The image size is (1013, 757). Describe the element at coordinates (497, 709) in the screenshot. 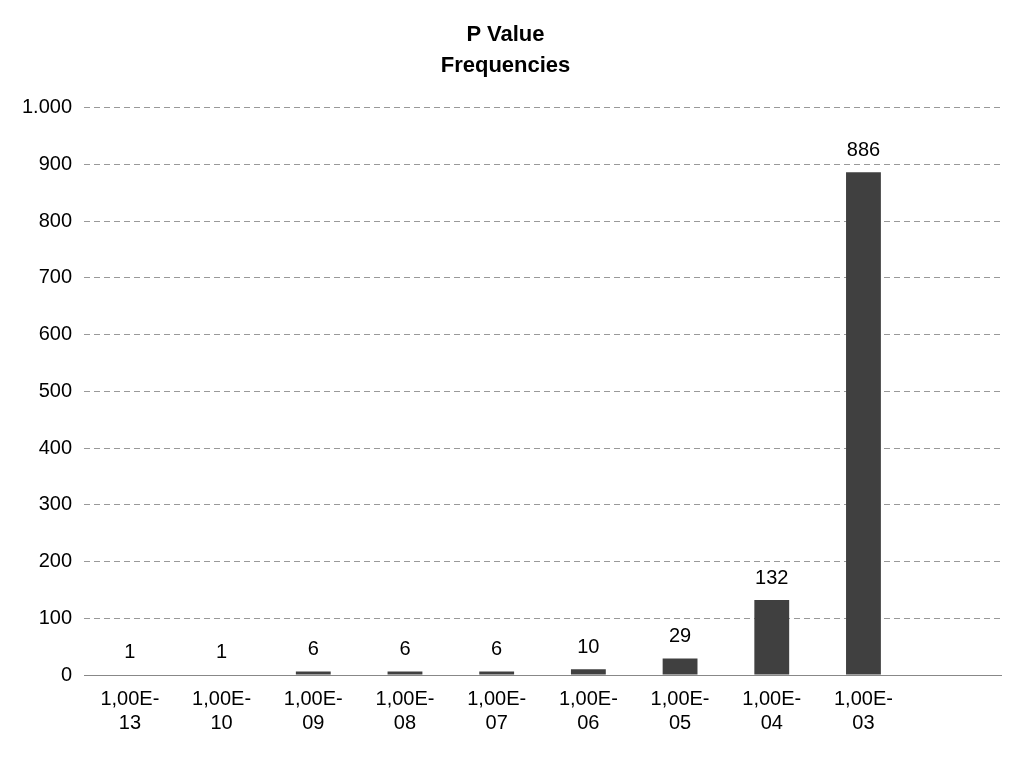

I see `x-tick-label: 1,00E-07` at that location.